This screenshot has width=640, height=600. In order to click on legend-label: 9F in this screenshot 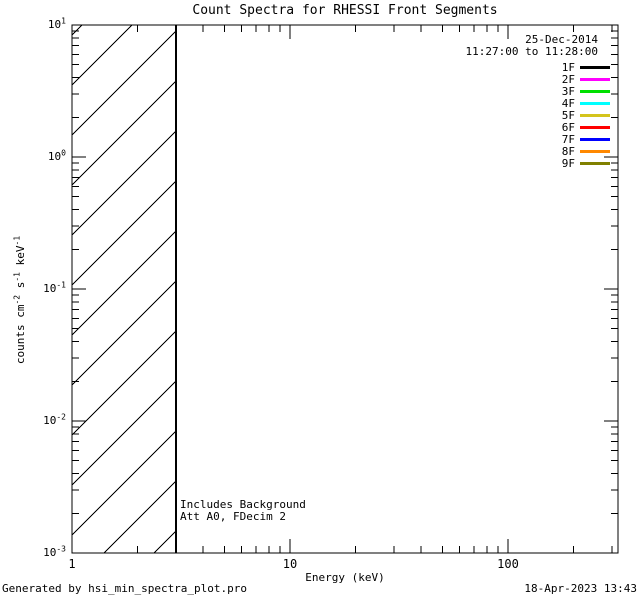, I will do `click(568, 163)`.